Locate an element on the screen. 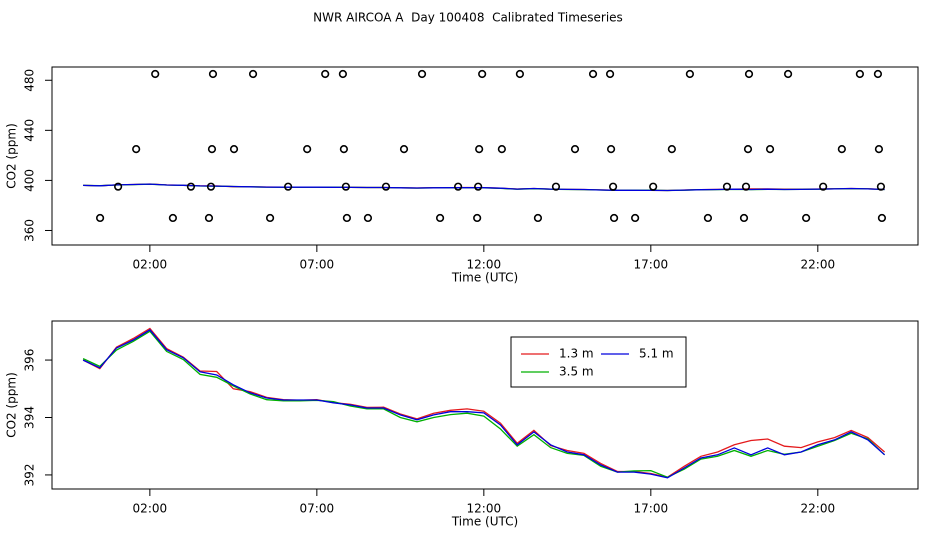  legend-label: 5.1 m is located at coordinates (656, 354).